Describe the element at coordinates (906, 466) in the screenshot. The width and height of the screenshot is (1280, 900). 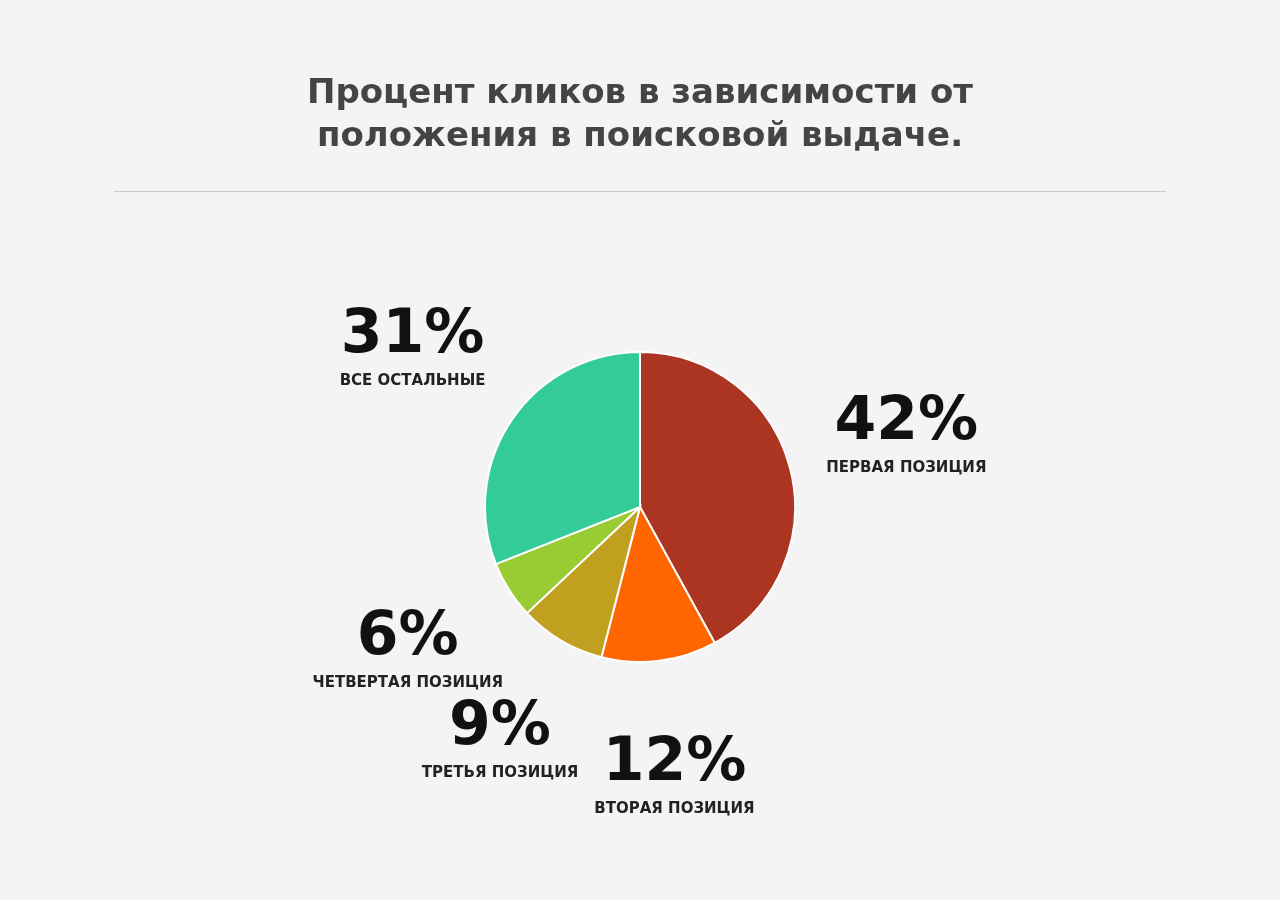
I see `slice-label: ПЕРВАЯ ПОЗИЦИЯ` at that location.